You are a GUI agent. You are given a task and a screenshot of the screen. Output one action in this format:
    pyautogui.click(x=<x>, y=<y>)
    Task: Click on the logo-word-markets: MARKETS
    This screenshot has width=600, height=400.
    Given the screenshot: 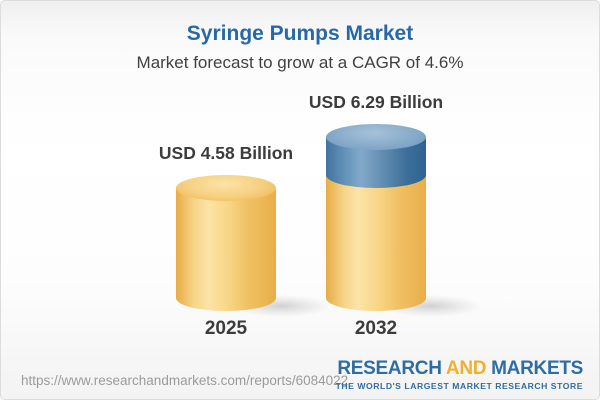 What is the action you would take?
    pyautogui.click(x=537, y=369)
    